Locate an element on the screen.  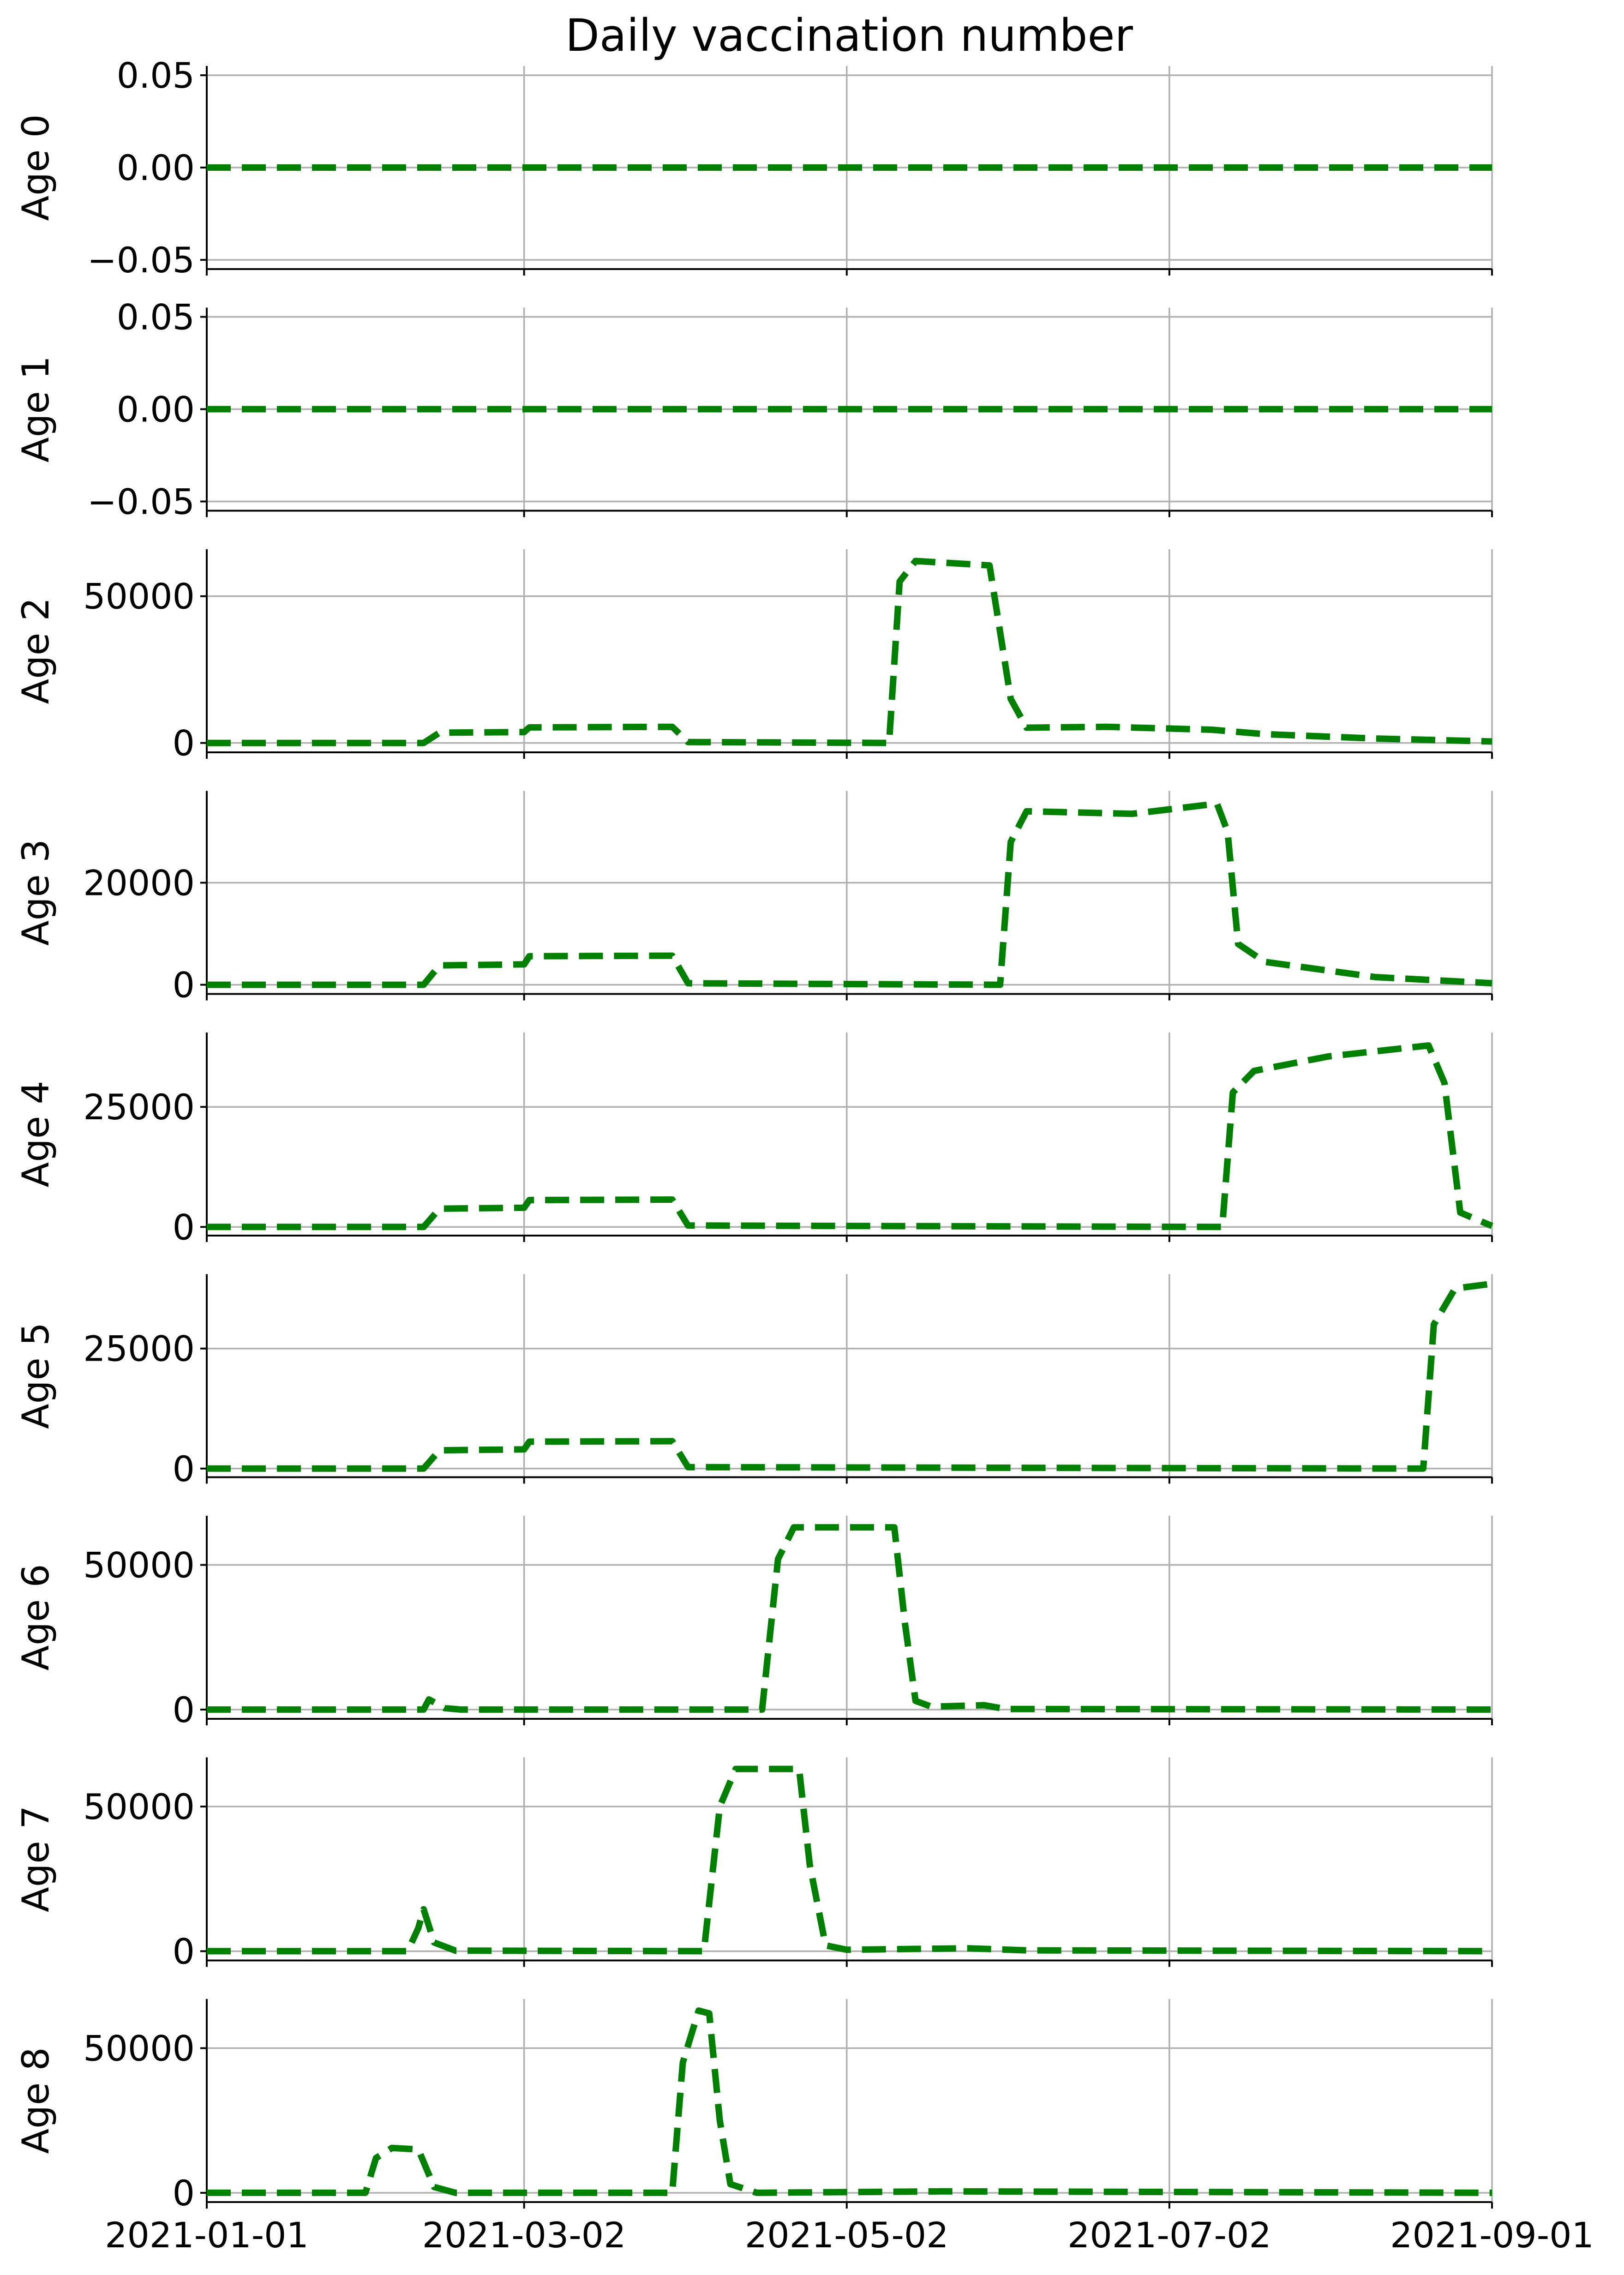
y-tick-label: 20000 is located at coordinates (139, 883).